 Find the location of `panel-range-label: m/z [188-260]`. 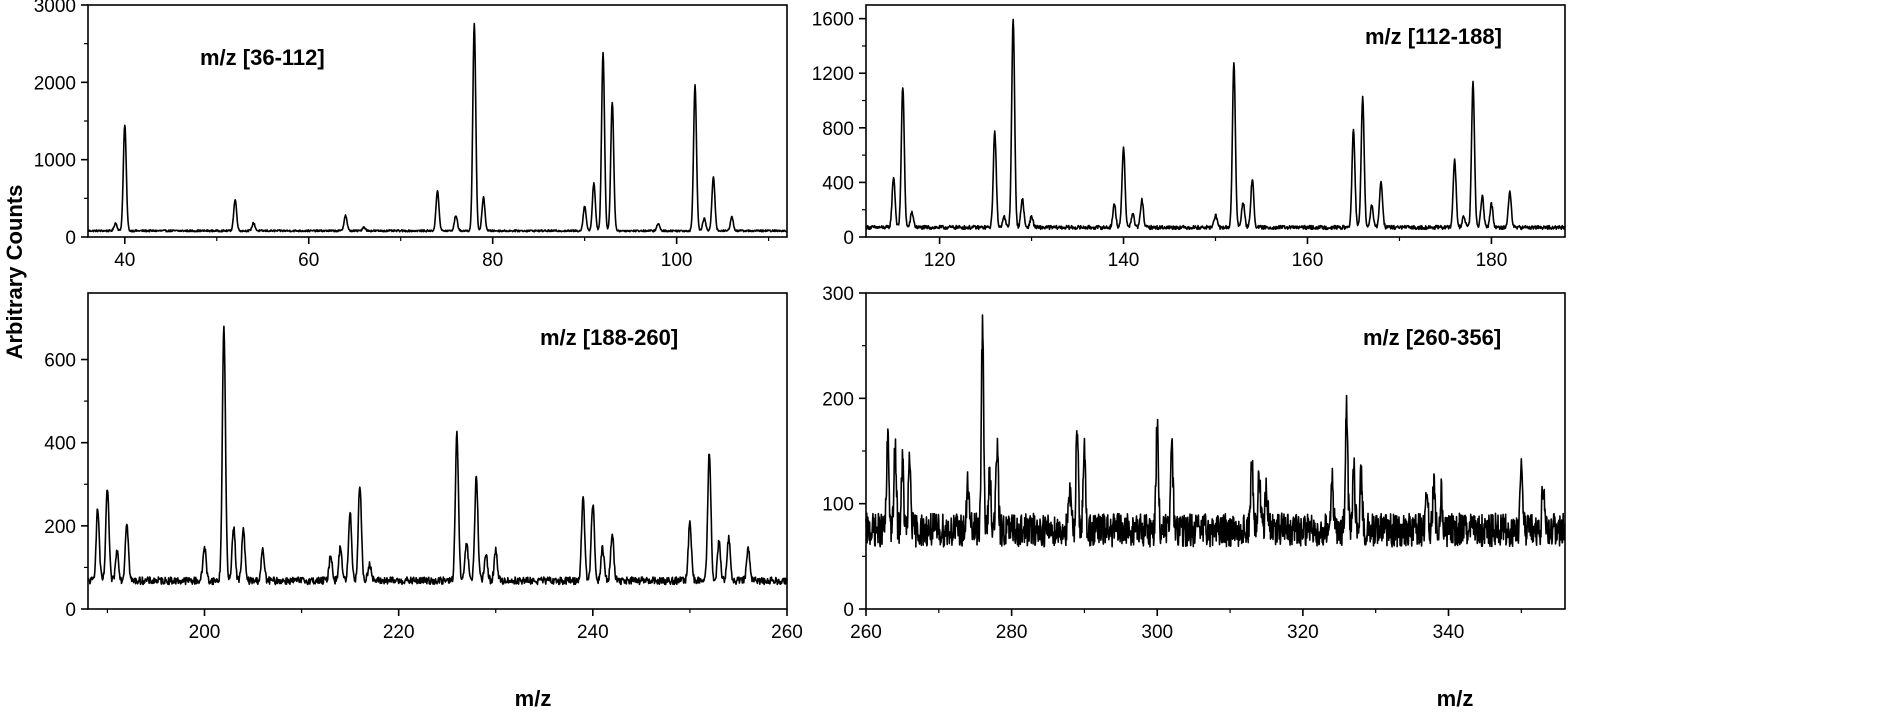

panel-range-label: m/z [188-260] is located at coordinates (609, 337).